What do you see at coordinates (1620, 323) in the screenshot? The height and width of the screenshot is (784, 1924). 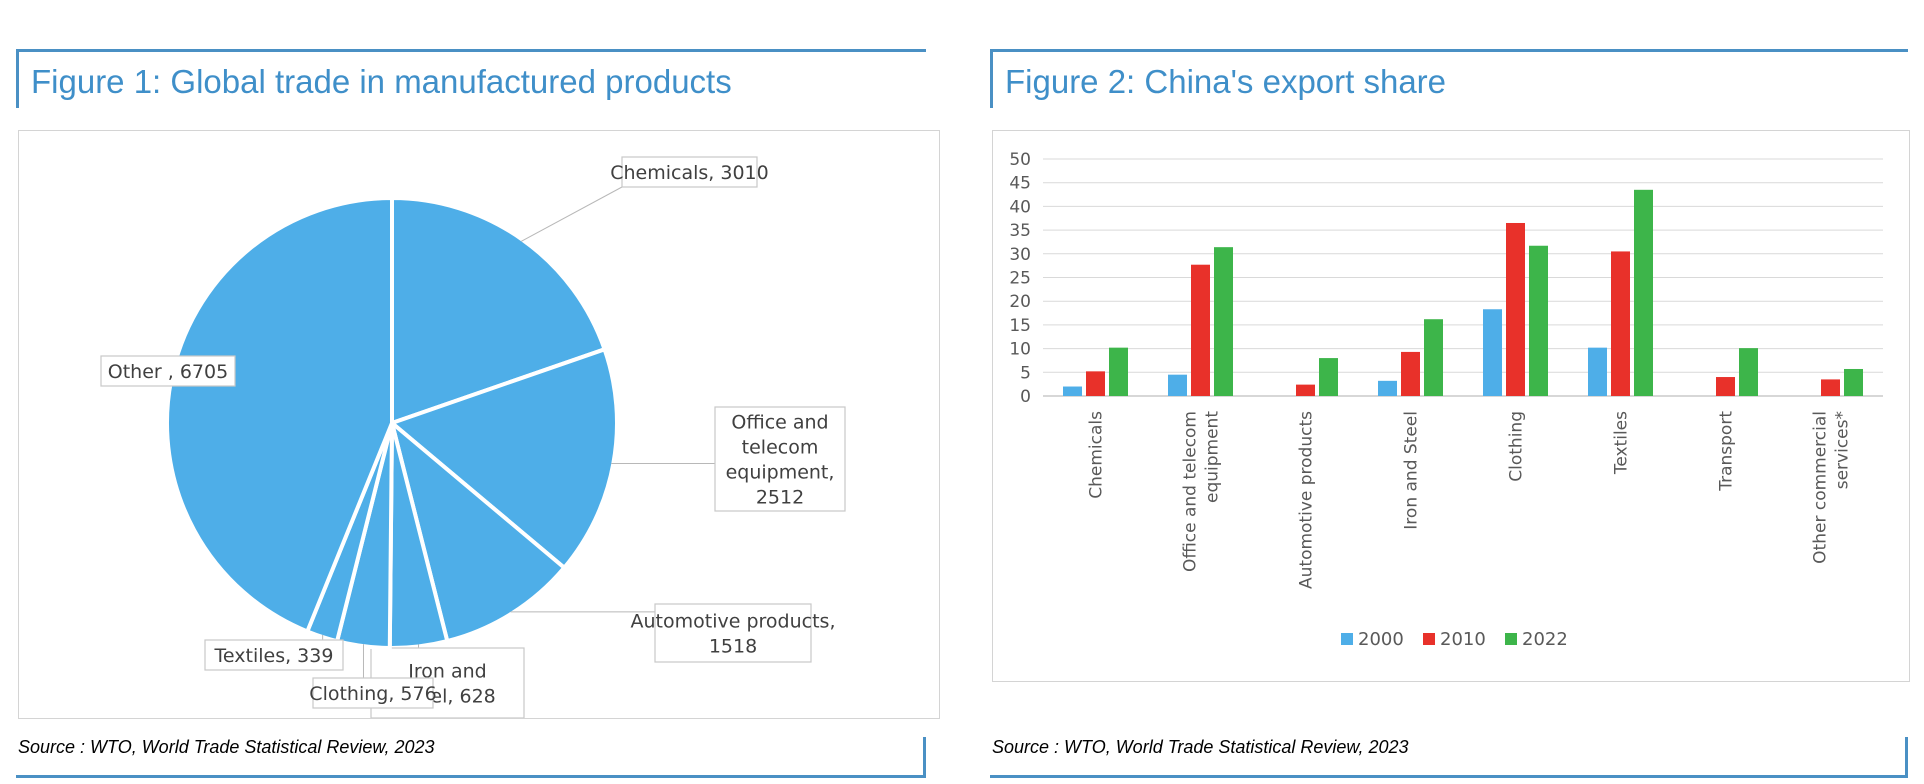 I see `bar-textiles-2010` at bounding box center [1620, 323].